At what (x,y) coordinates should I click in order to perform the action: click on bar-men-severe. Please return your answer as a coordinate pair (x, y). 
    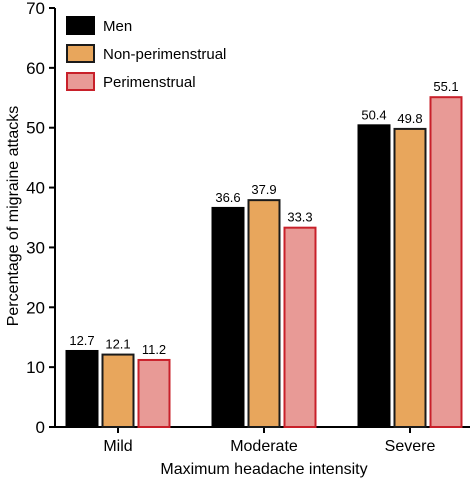
    Looking at the image, I should click on (374, 276).